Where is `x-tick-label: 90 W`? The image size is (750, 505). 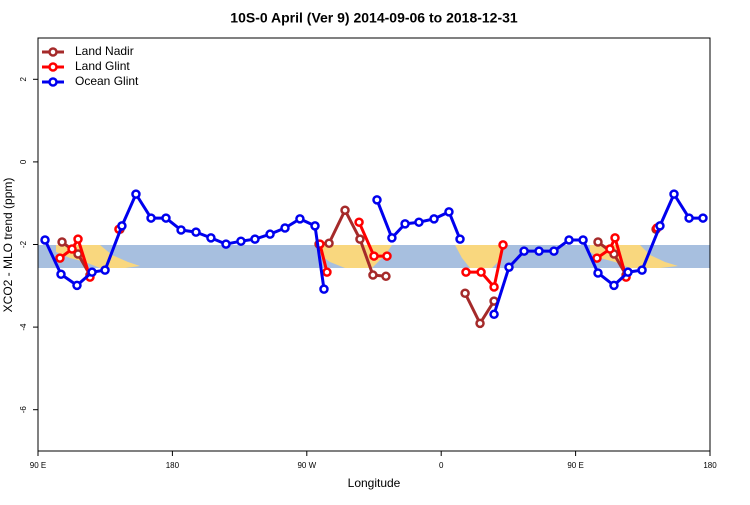 x-tick-label: 90 W is located at coordinates (306, 465).